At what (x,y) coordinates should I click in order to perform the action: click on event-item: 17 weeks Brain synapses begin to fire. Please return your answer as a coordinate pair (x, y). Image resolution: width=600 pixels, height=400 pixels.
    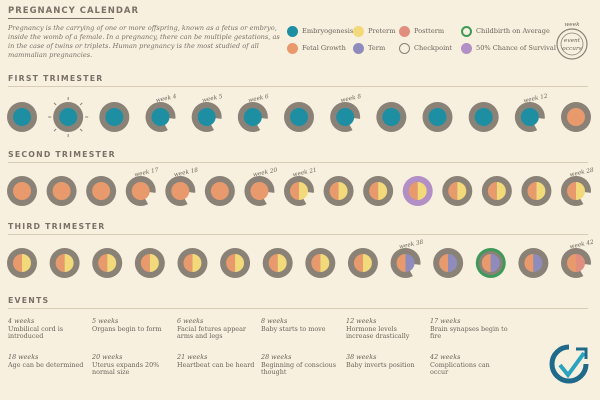
    Looking at the image, I should click on (469, 329).